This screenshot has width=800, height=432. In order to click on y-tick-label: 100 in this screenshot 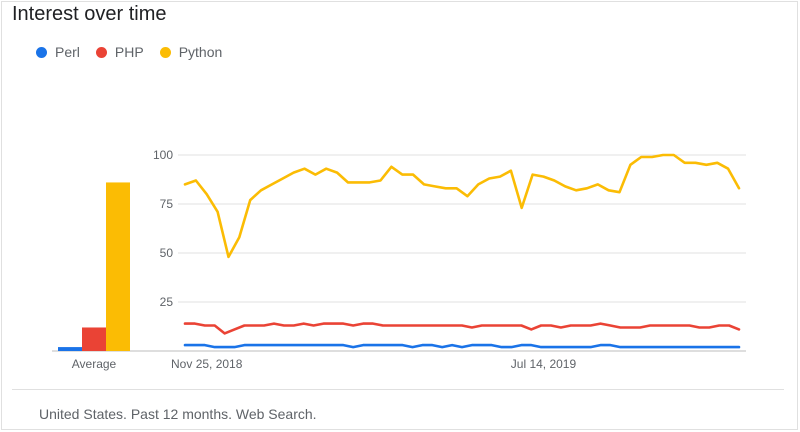, I will do `click(163, 155)`.